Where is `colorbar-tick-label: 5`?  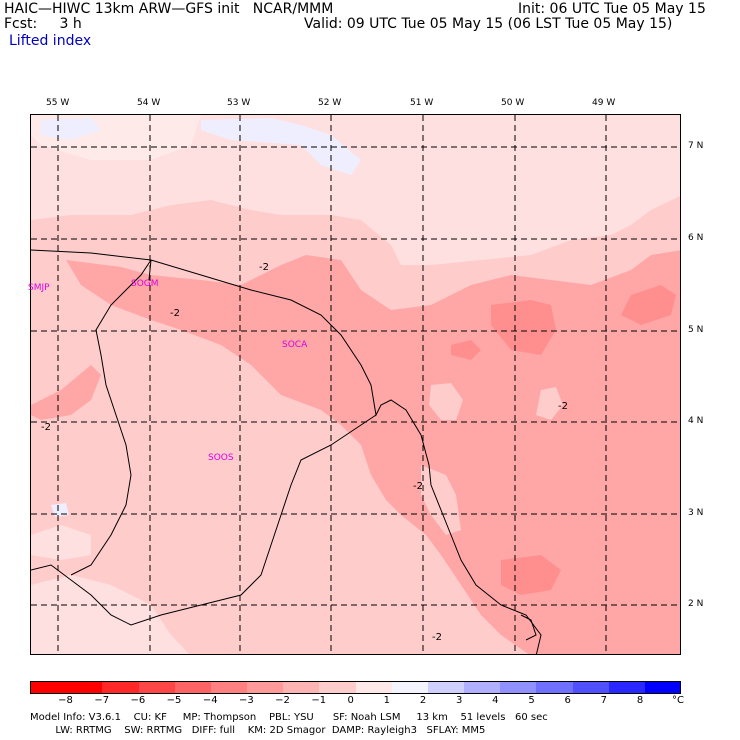 colorbar-tick-label: 5 is located at coordinates (531, 700).